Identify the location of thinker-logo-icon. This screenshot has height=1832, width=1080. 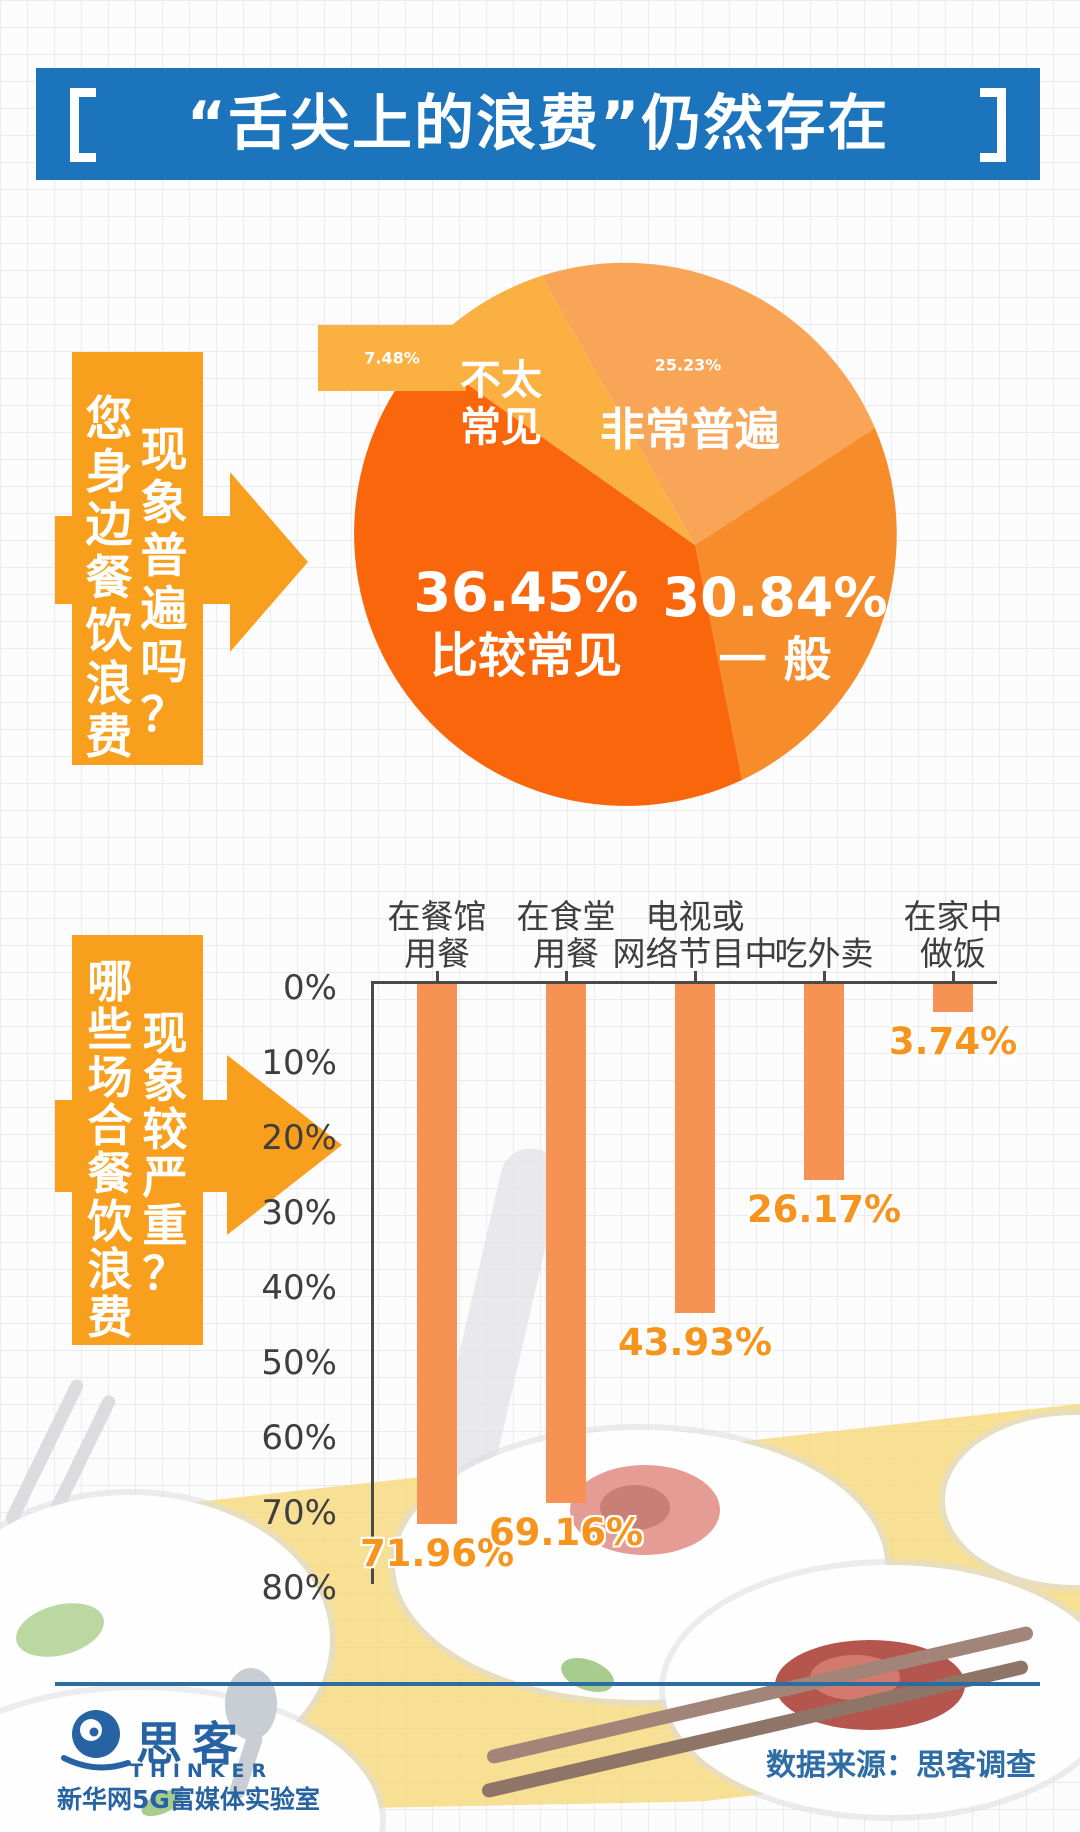
(96, 1740).